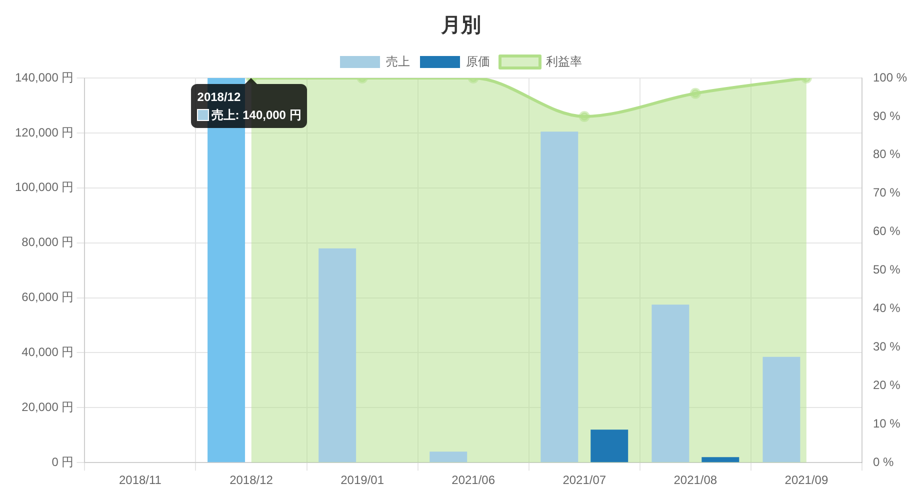 The width and height of the screenshot is (922, 499). I want to click on x-tick-label: 2021/06, so click(474, 480).